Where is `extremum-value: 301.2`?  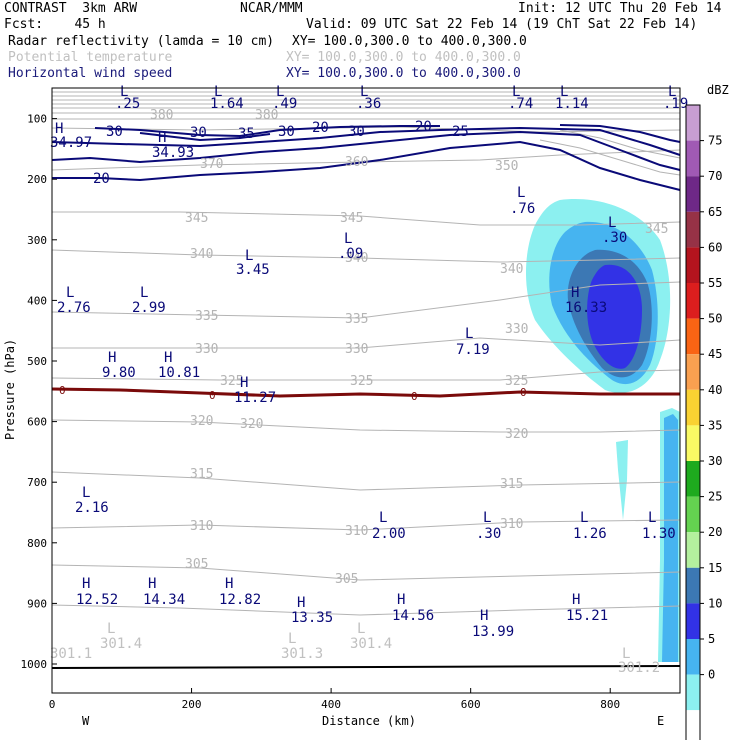
extremum-value: 301.2 is located at coordinates (639, 668).